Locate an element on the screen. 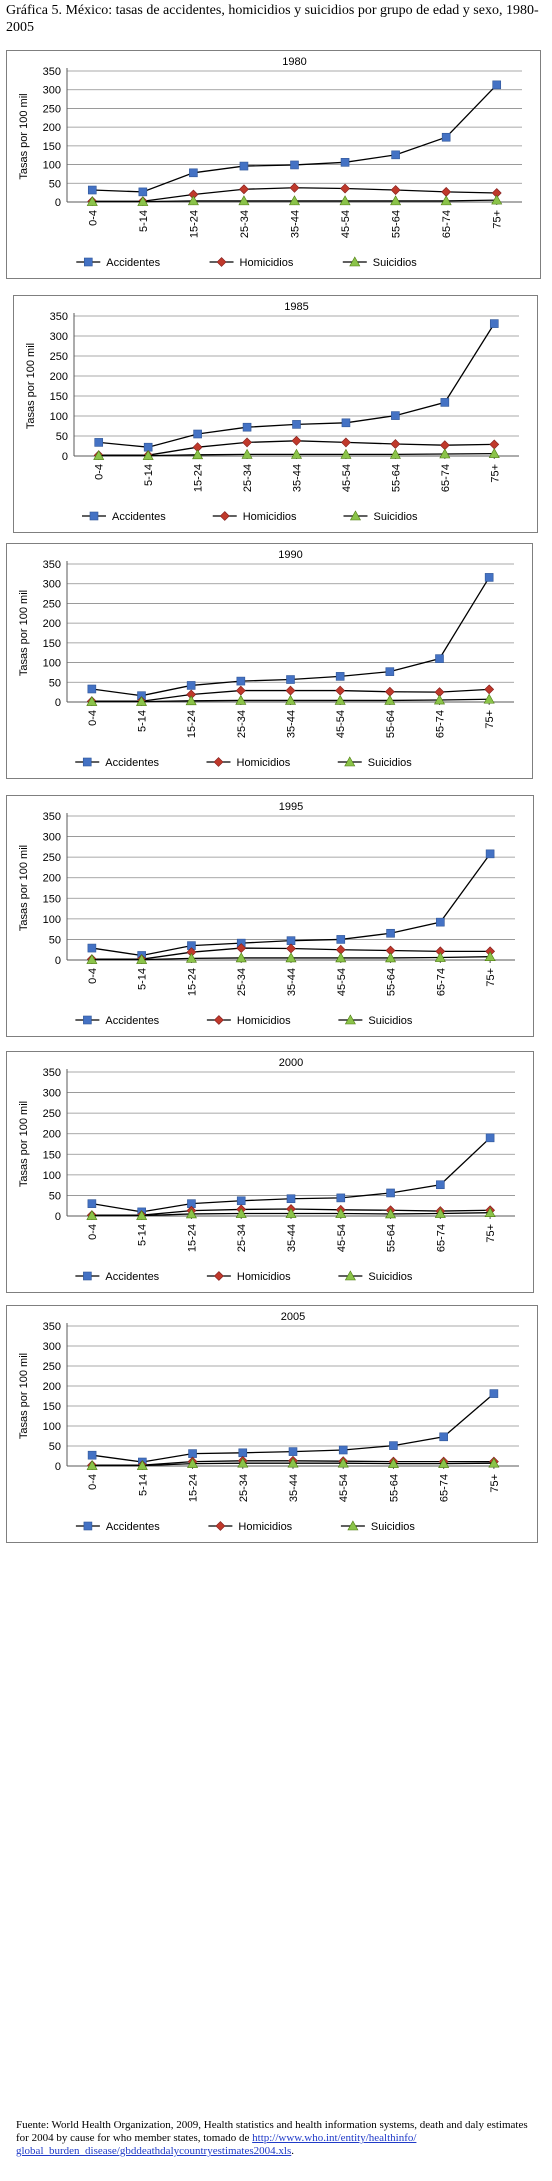  series-suicidios is located at coordinates (291, 1213).